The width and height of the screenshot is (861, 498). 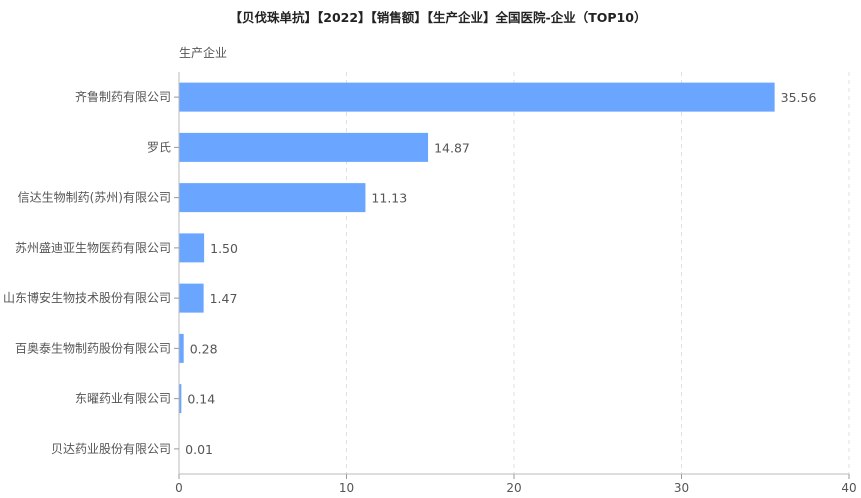 I want to click on data-label: 0.01, so click(x=199, y=449).